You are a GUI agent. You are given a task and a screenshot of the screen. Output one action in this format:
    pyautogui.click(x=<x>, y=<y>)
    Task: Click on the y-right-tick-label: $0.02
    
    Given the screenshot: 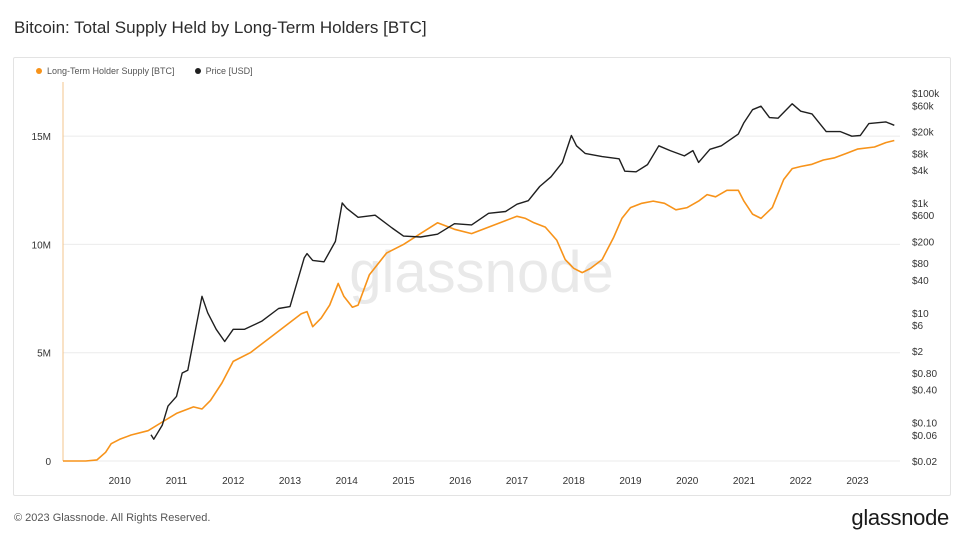 What is the action you would take?
    pyautogui.click(x=924, y=462)
    